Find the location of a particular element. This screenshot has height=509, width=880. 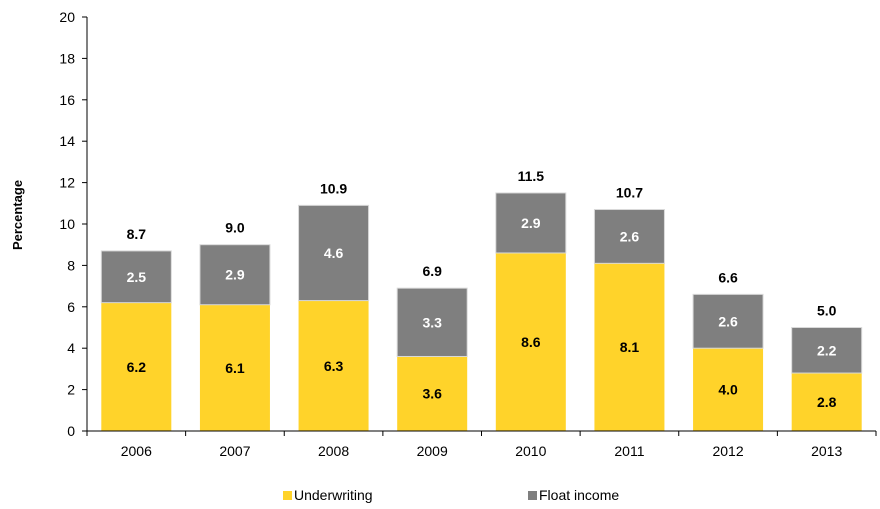

x-axis: 2006 2007 2008 2009 2010 2011 2012 2013 is located at coordinates (481, 444).